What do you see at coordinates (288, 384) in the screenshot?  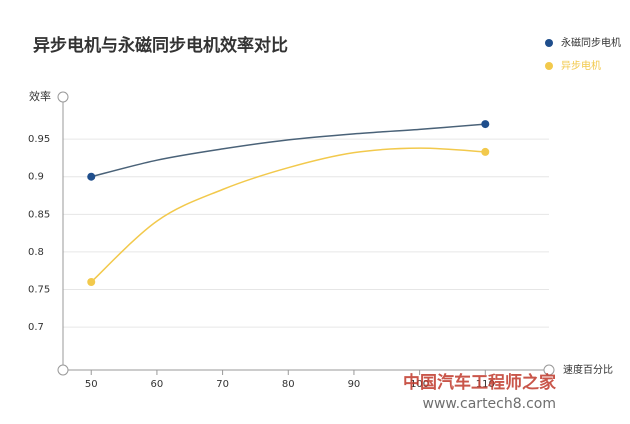 I see `x-tick-label: 80` at bounding box center [288, 384].